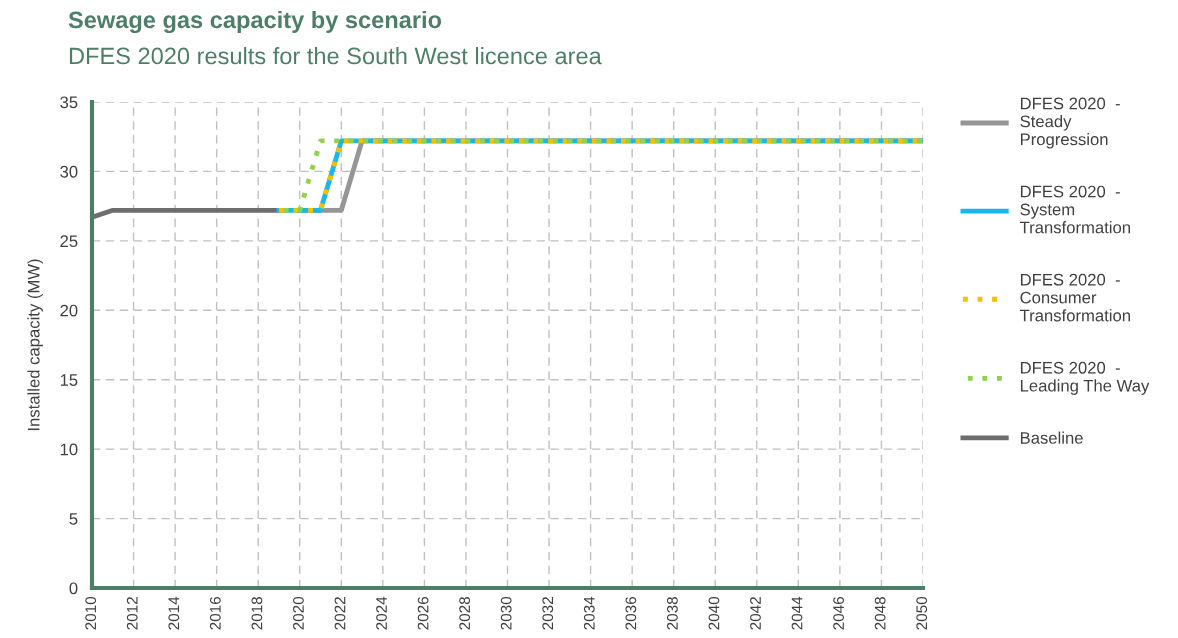 Image resolution: width=1178 pixels, height=638 pixels. What do you see at coordinates (69, 241) in the screenshot?
I see `y-tick-label: 25` at bounding box center [69, 241].